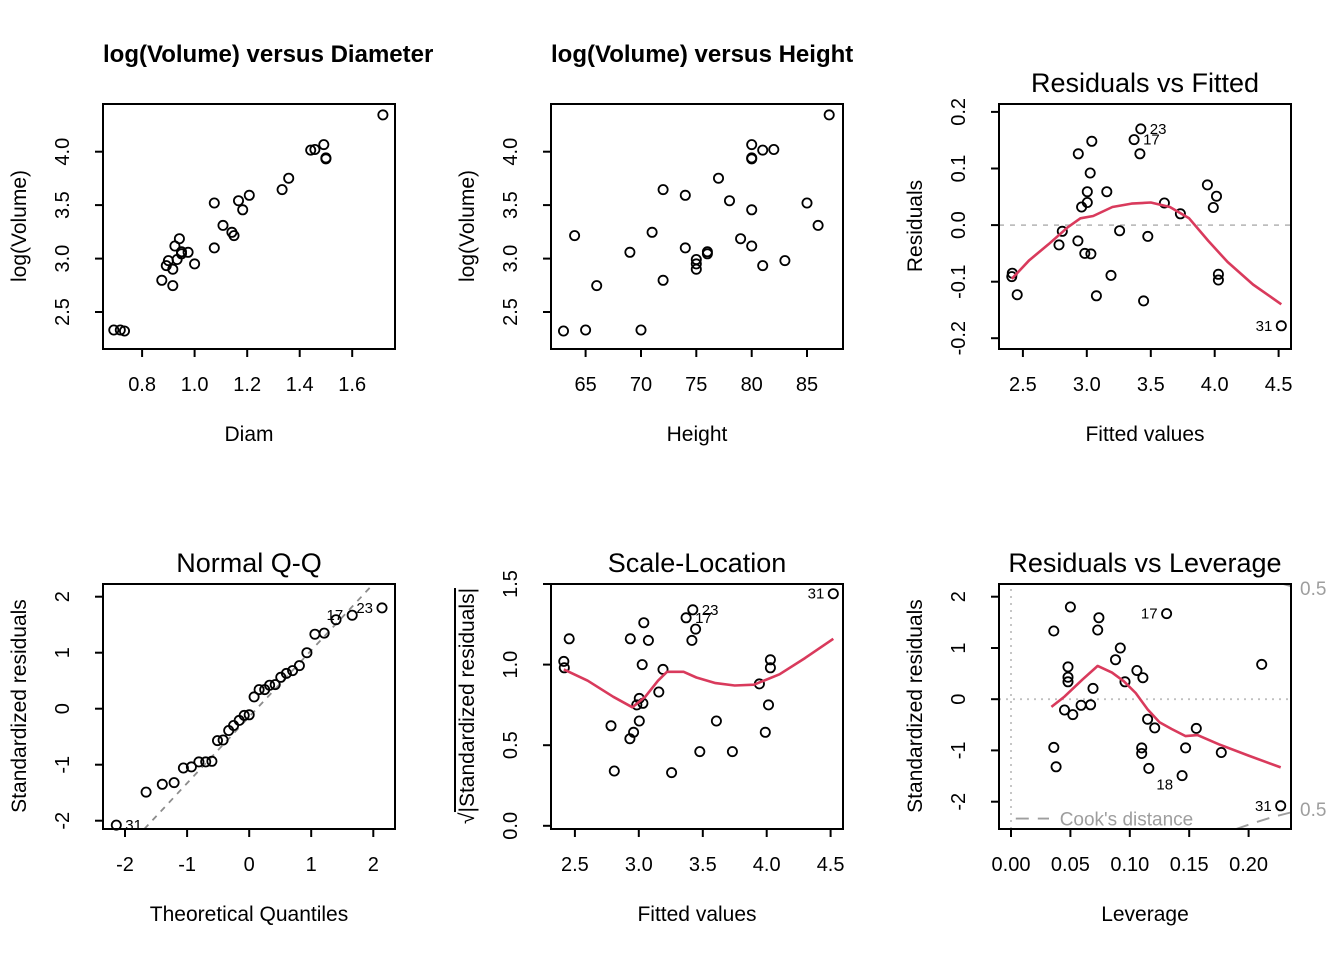 The width and height of the screenshot is (1344, 960). Describe the element at coordinates (1145, 563) in the screenshot. I see `panel-title: Residuals vs Leverage` at that location.